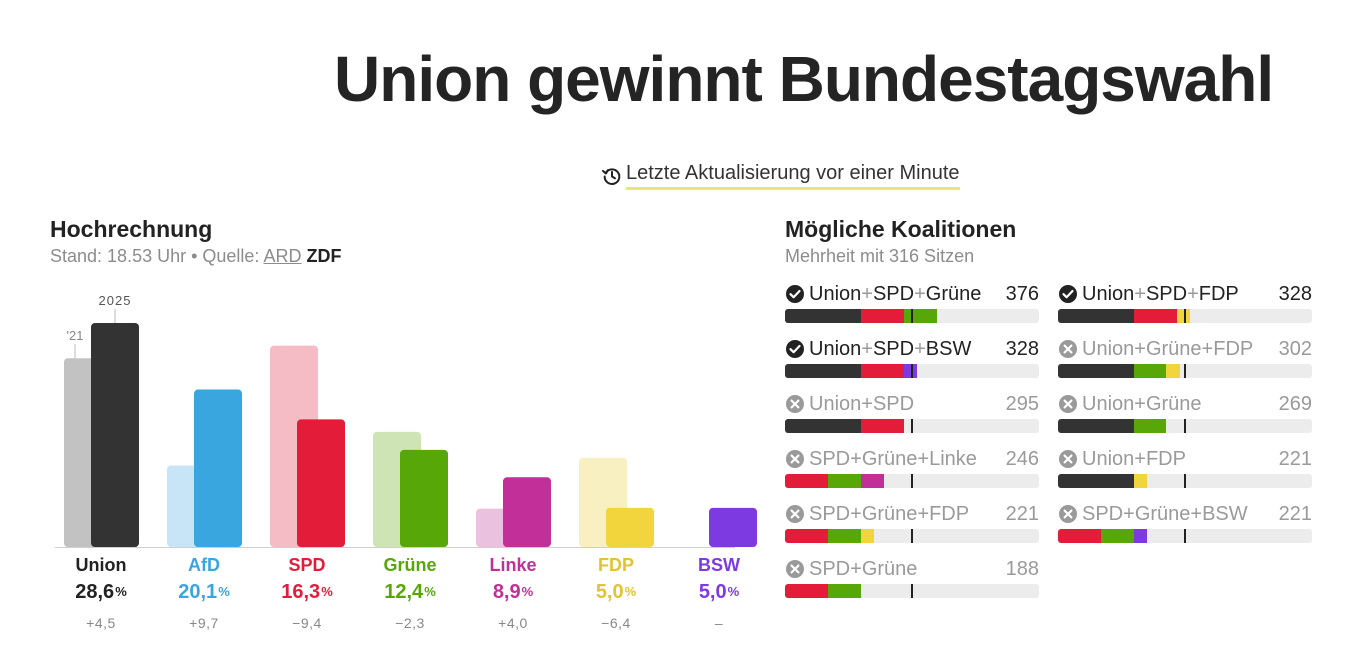 The height and width of the screenshot is (663, 1349). What do you see at coordinates (506, 592) in the screenshot?
I see `party-value: 8,9` at bounding box center [506, 592].